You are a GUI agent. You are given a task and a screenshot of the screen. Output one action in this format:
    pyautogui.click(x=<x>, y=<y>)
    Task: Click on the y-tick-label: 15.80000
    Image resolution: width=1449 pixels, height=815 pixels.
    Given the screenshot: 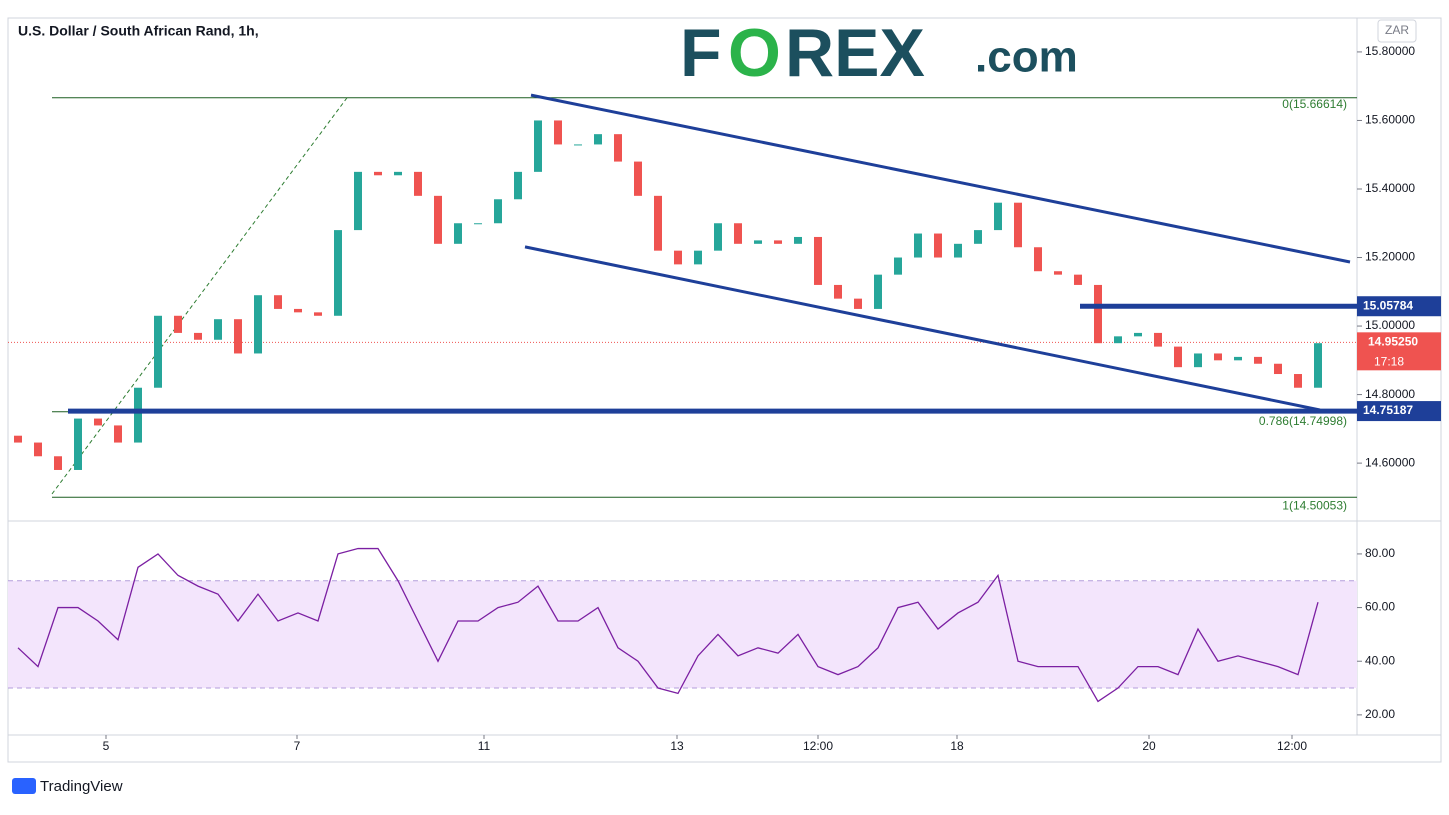 What is the action you would take?
    pyautogui.click(x=1390, y=51)
    